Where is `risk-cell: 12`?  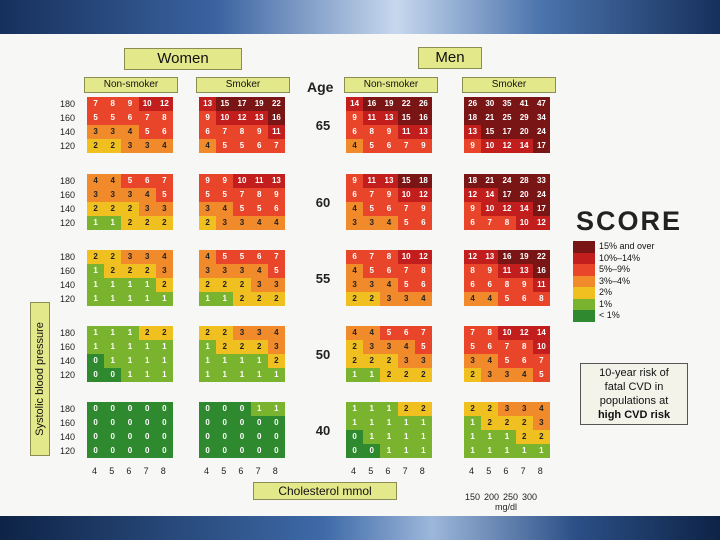
risk-cell: 12 is located at coordinates (423, 257).